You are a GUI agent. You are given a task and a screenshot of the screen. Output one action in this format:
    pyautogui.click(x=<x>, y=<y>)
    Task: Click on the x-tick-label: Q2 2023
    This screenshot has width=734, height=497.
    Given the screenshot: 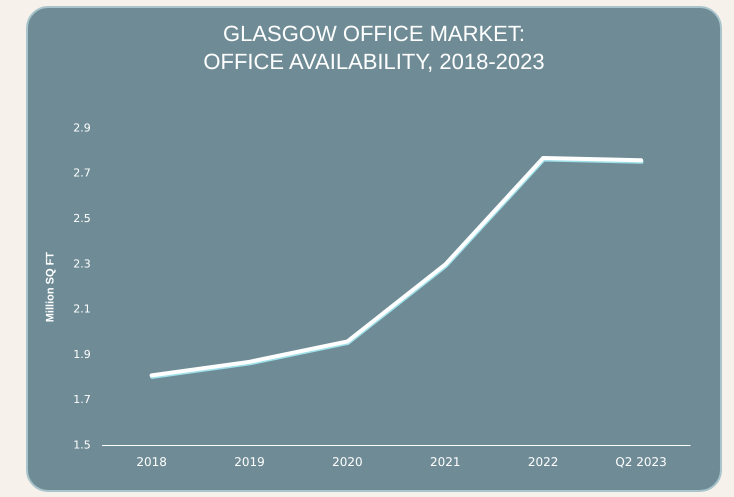 What is the action you would take?
    pyautogui.click(x=641, y=461)
    